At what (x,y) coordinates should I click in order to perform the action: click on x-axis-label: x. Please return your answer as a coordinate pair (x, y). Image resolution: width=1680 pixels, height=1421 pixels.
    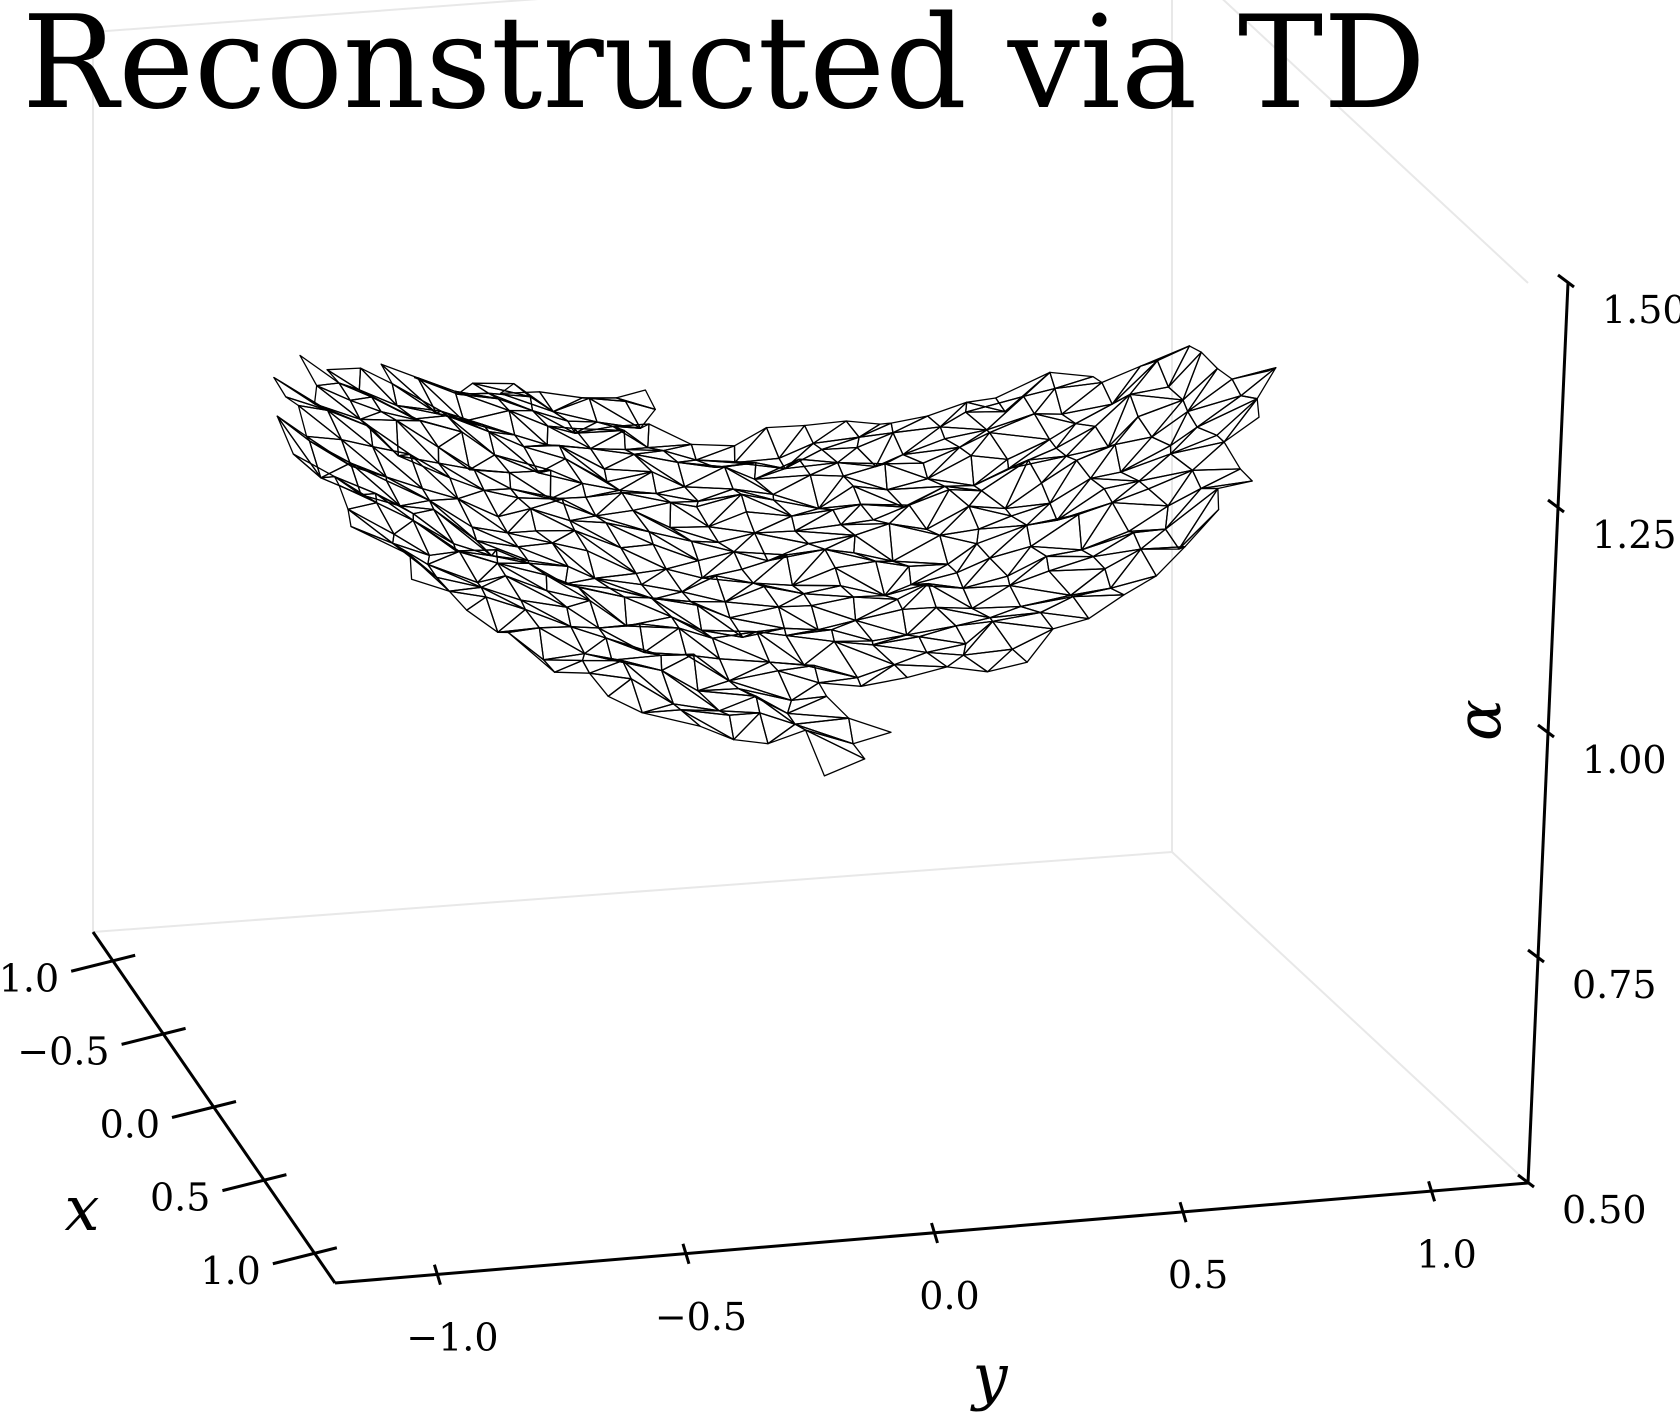
    Looking at the image, I should click on (82, 1208).